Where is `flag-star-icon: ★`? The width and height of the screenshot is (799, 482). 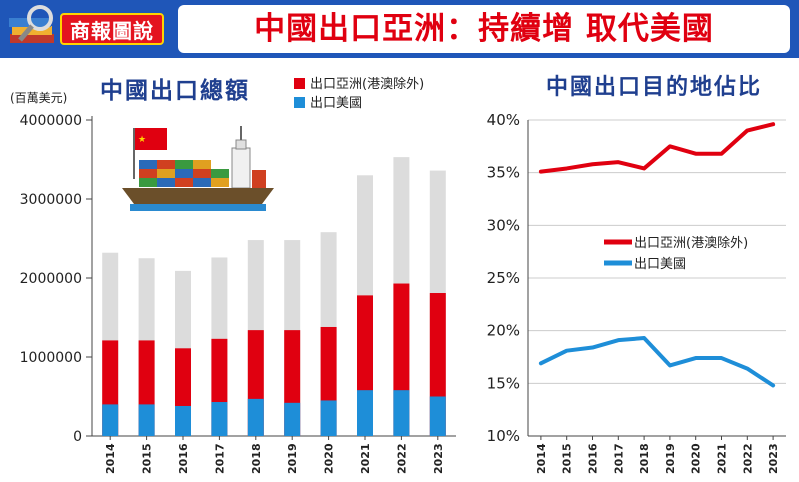 flag-star-icon: ★ is located at coordinates (142, 140).